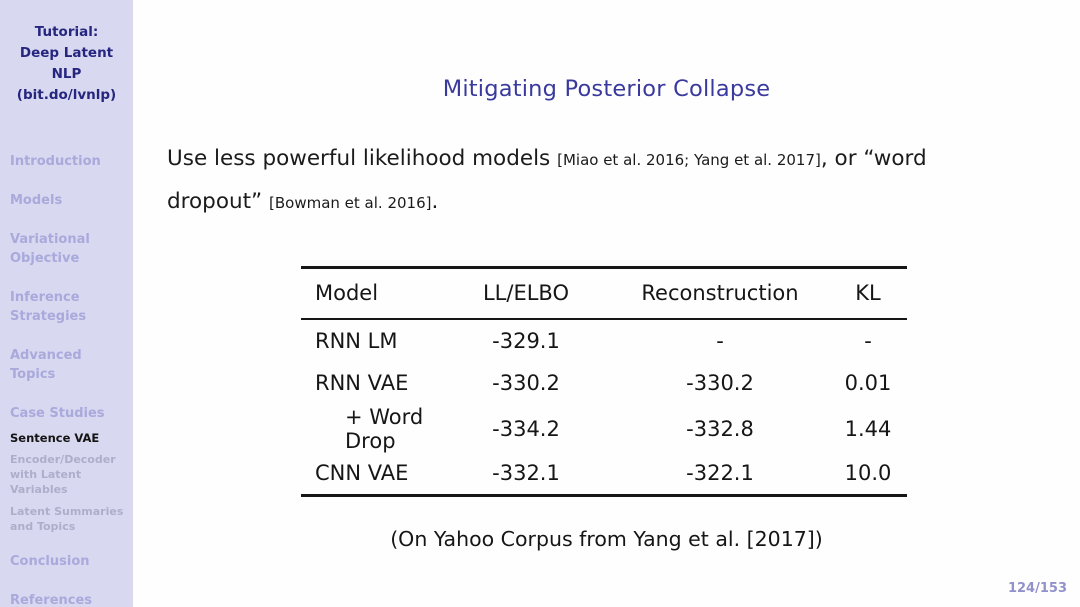  I want to click on table-cell-model: RNN LM, so click(356, 340).